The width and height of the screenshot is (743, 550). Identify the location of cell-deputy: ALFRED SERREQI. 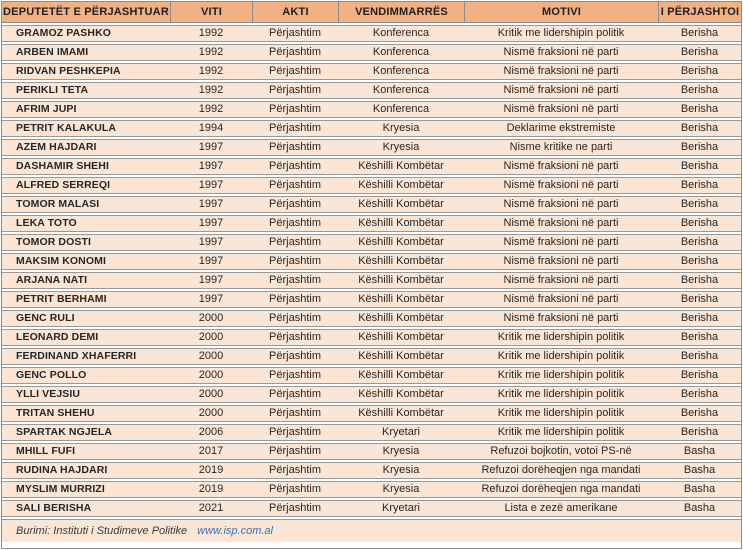
(63, 185).